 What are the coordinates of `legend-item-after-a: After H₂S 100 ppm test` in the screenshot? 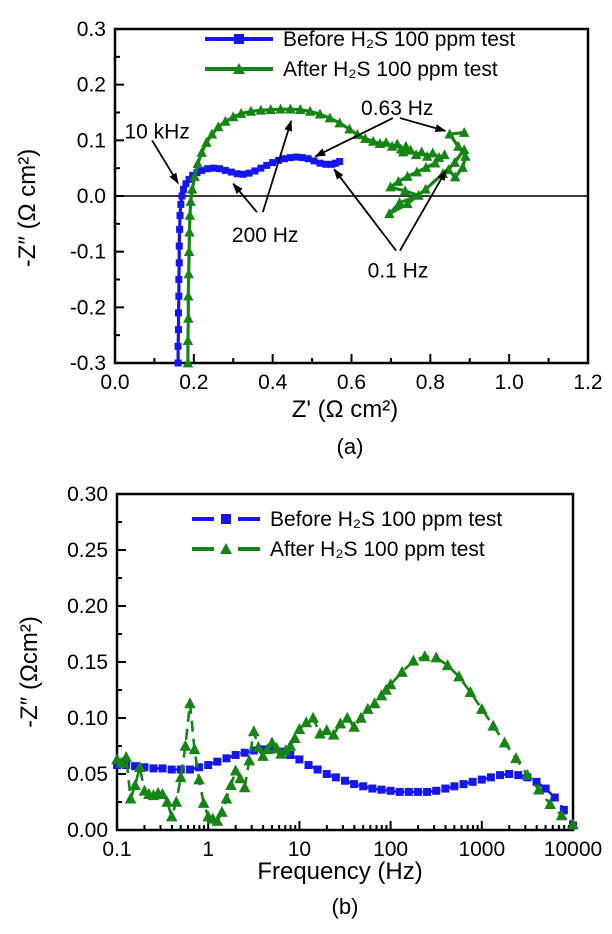 It's located at (359, 69).